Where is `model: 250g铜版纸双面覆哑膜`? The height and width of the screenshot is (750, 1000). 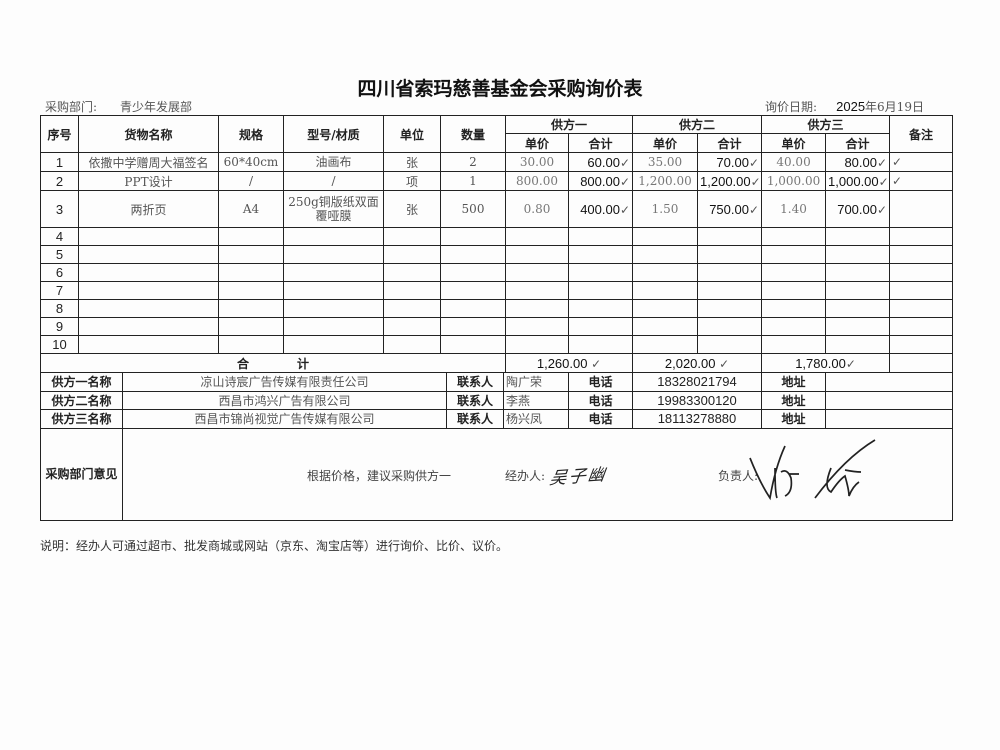 model: 250g铜版纸双面覆哑膜 is located at coordinates (333, 209).